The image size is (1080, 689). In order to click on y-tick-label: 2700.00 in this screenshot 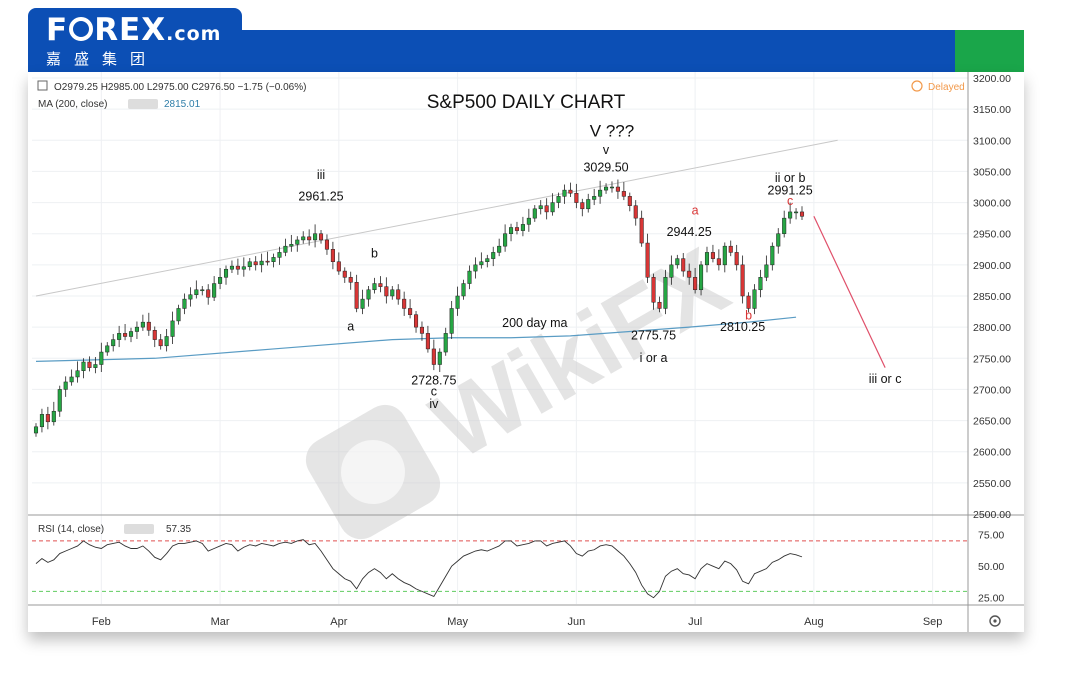, I will do `click(992, 390)`.